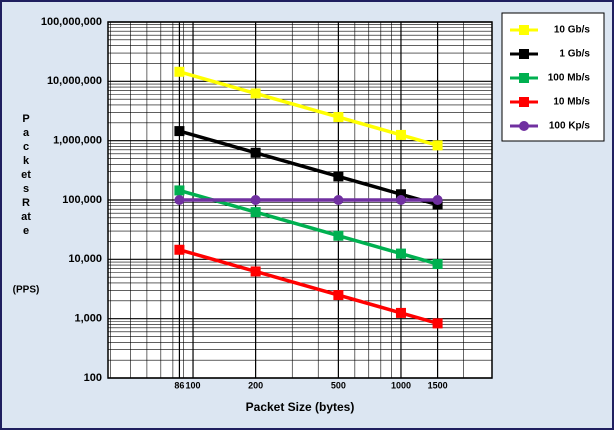  Describe the element at coordinates (88, 319) in the screenshot. I see `y-tick-label: 1,000` at that location.